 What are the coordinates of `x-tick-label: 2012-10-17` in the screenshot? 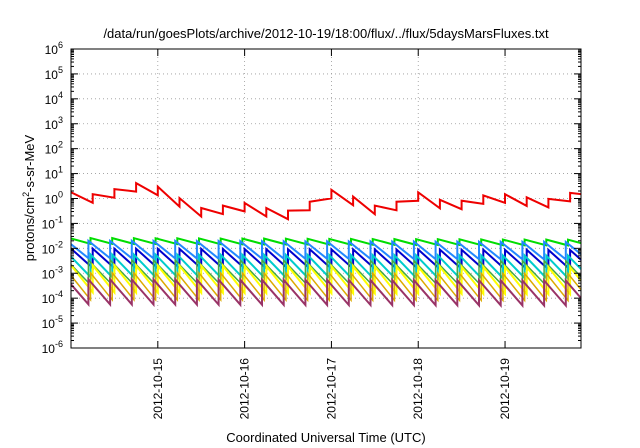 It's located at (331, 389).